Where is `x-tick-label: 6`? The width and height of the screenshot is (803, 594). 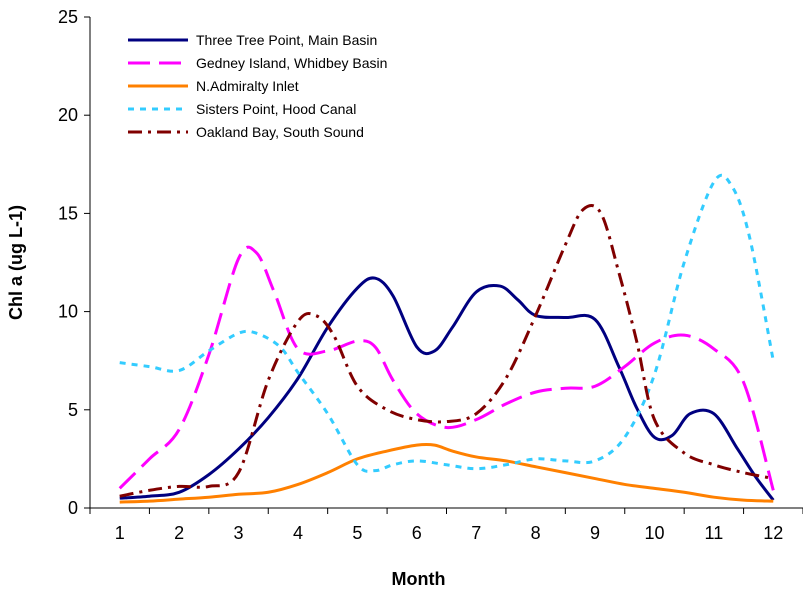 x-tick-label: 6 is located at coordinates (417, 533).